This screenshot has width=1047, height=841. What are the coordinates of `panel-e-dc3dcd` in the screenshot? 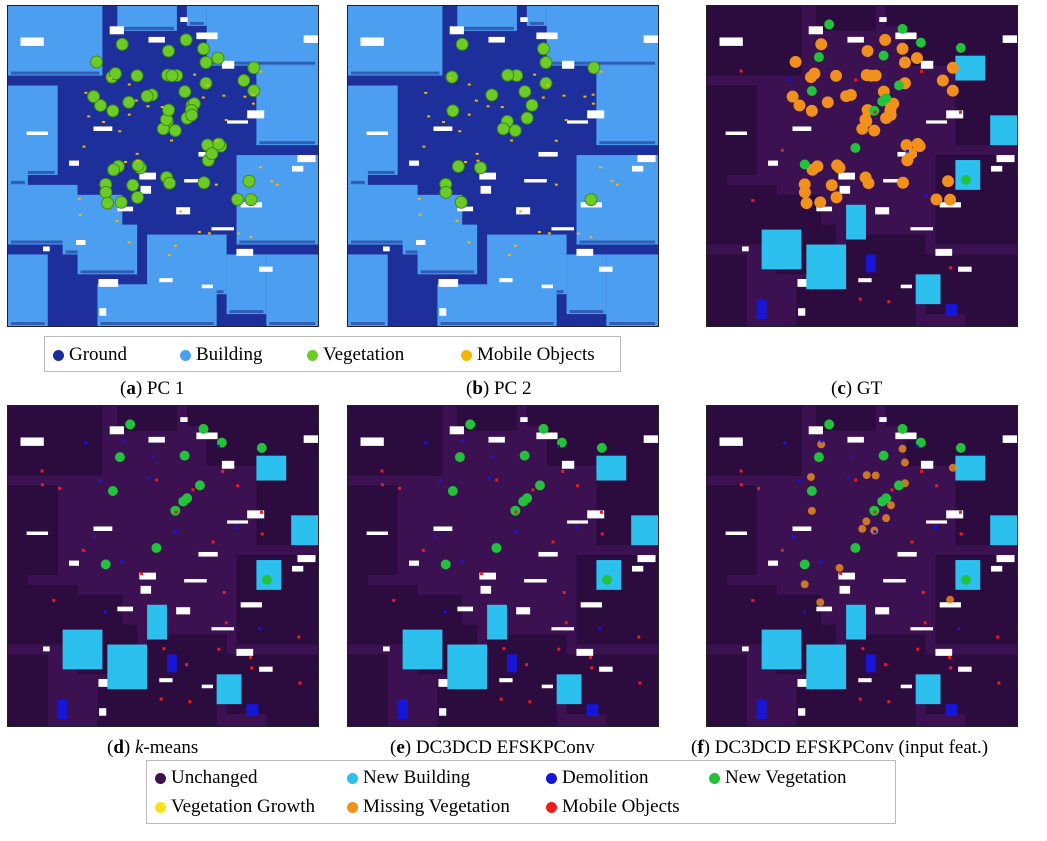 It's located at (503, 566).